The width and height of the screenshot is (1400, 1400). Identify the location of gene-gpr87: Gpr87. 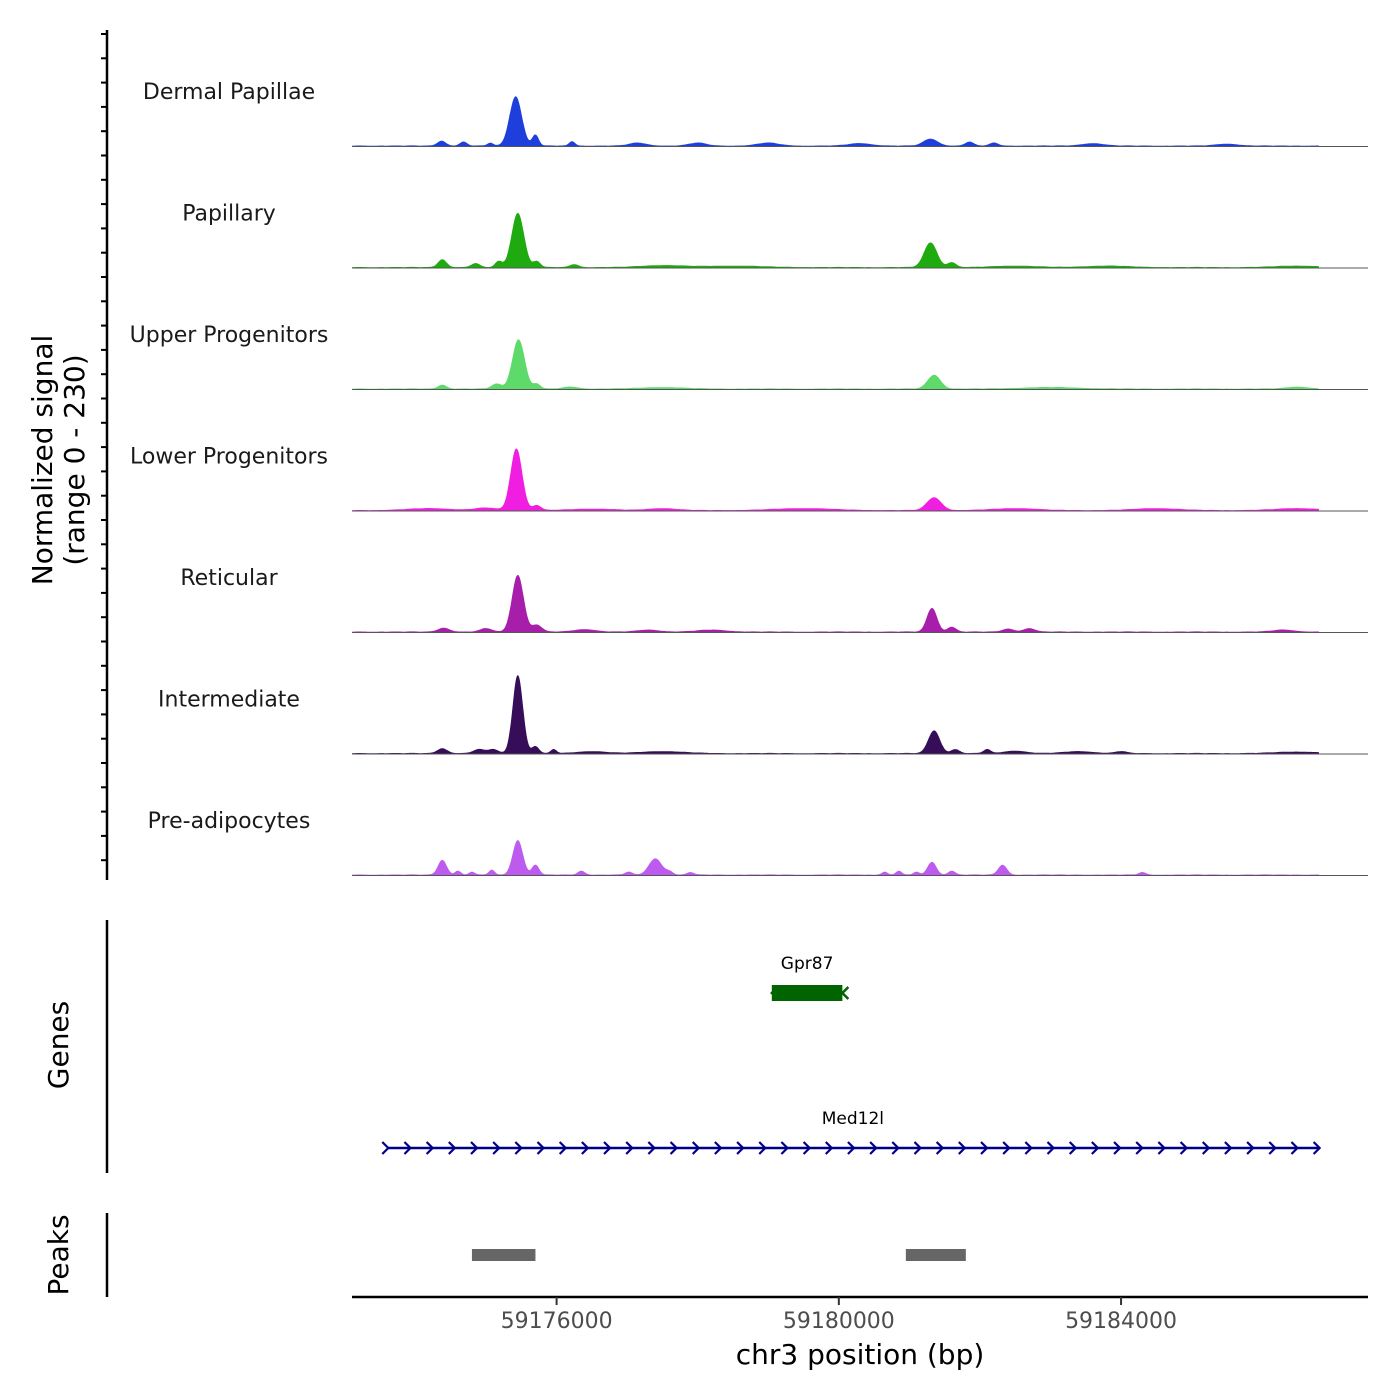
(810, 977).